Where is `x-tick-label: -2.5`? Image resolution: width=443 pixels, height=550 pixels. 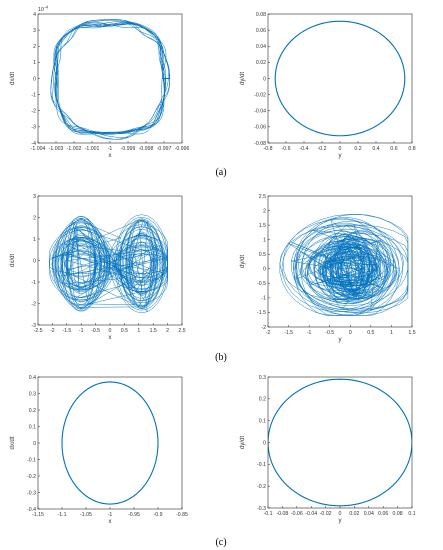 x-tick-label: -2.5 is located at coordinates (38, 331).